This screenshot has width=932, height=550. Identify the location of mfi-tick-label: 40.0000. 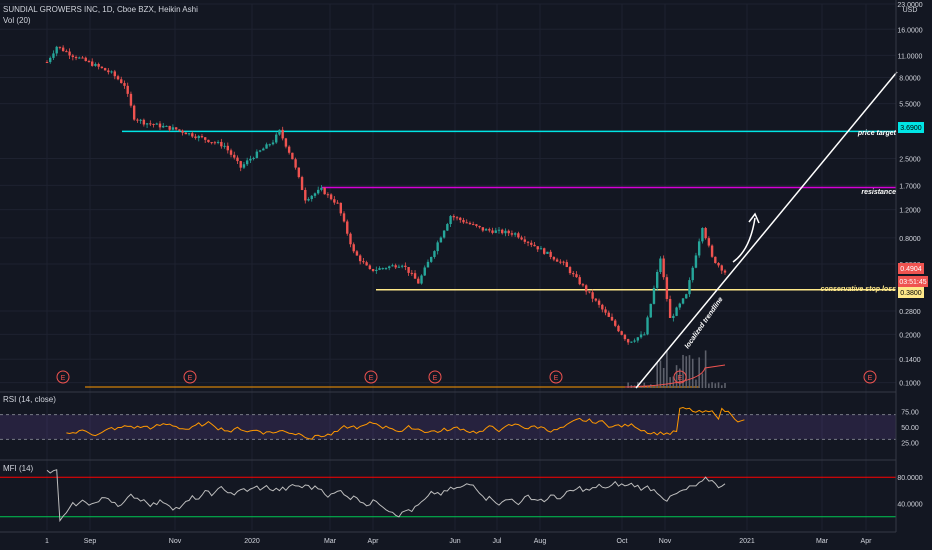
(909, 505).